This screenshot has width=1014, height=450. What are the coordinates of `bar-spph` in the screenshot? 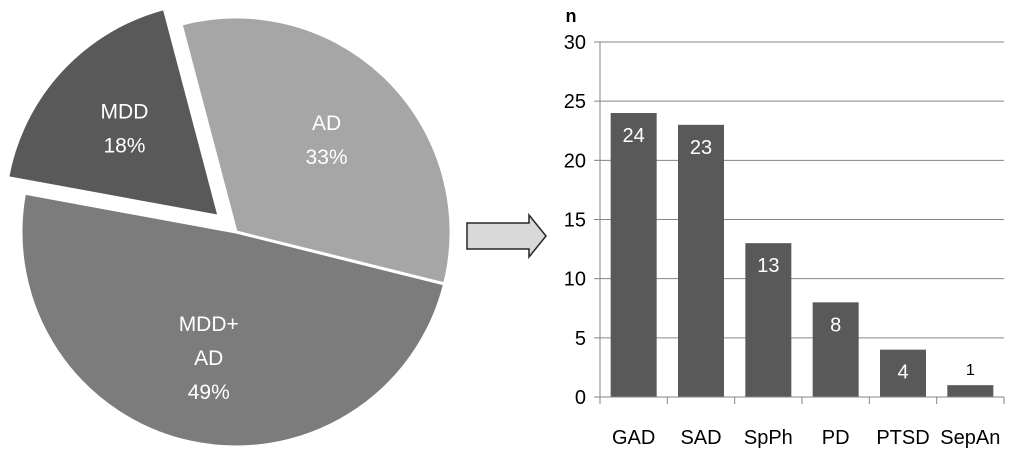 It's located at (768, 320).